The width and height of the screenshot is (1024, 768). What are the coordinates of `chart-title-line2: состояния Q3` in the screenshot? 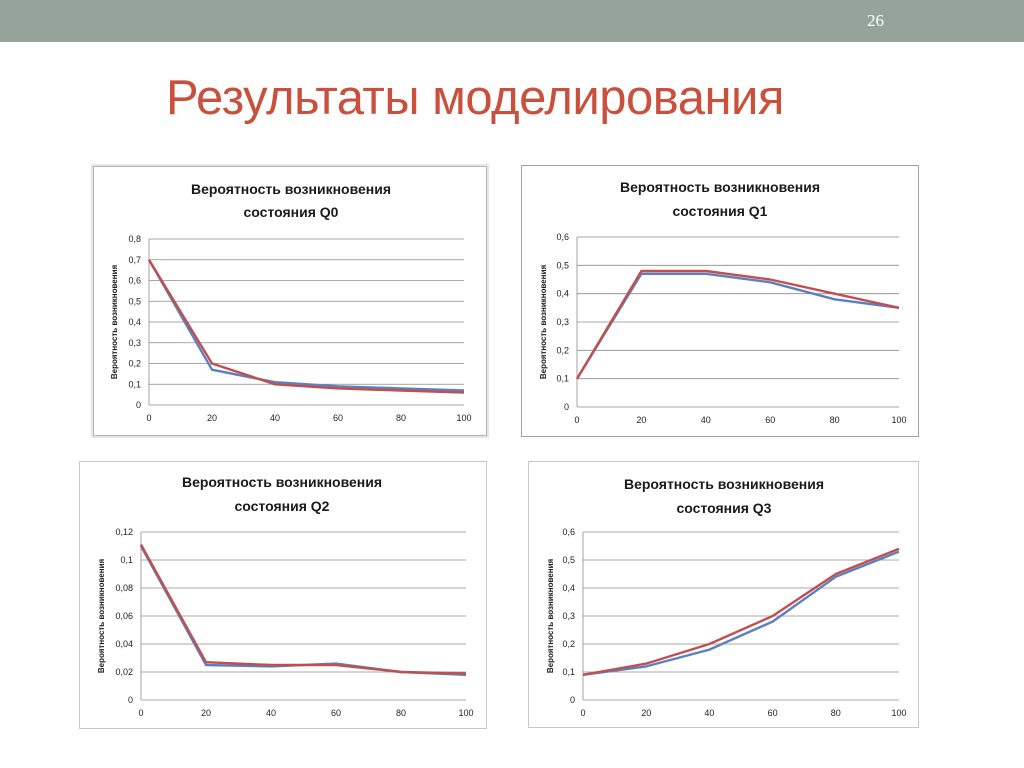 It's located at (724, 508).